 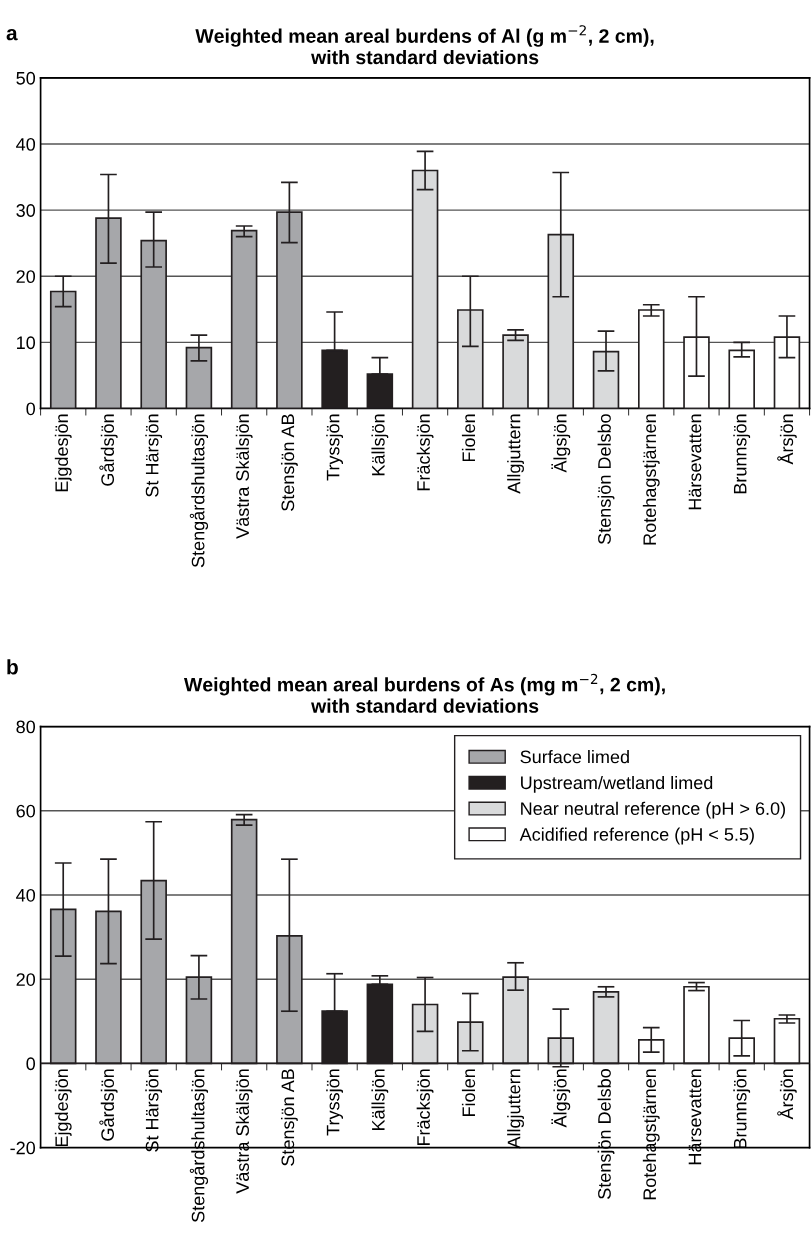 I want to click on legend-label: Upstream/wetland limed, so click(x=617, y=784).